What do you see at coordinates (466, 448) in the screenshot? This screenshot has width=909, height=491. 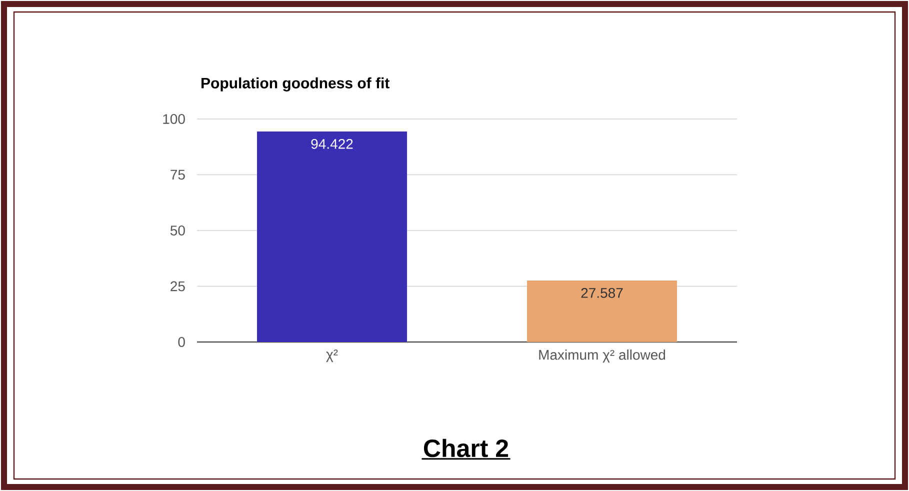 I see `caption: Chart 2` at bounding box center [466, 448].